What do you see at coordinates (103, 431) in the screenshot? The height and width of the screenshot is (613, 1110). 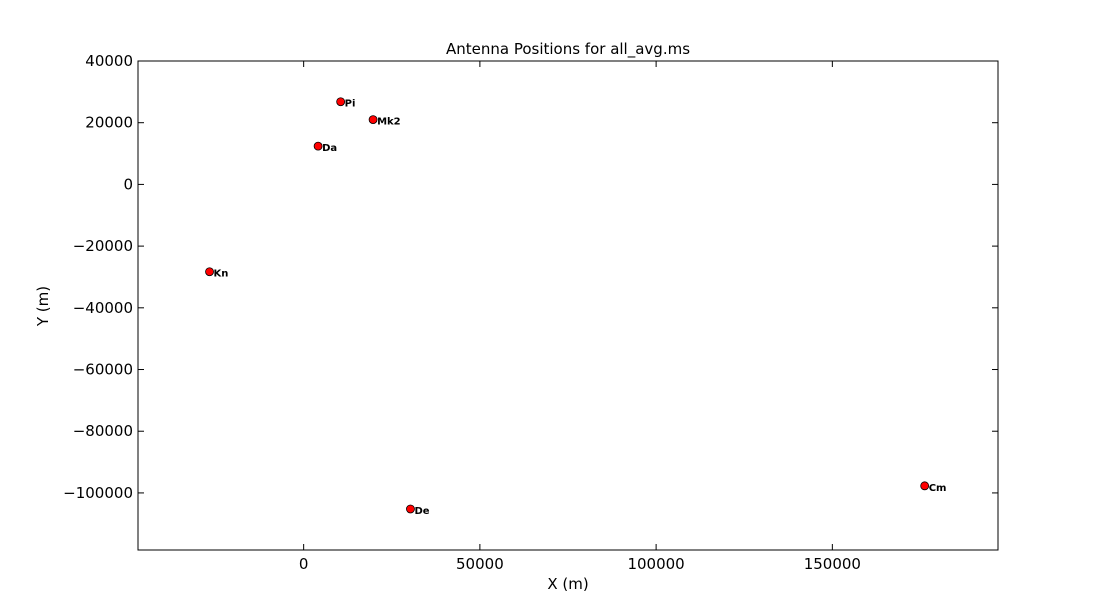 I see `y-tick-label: −80000` at bounding box center [103, 431].